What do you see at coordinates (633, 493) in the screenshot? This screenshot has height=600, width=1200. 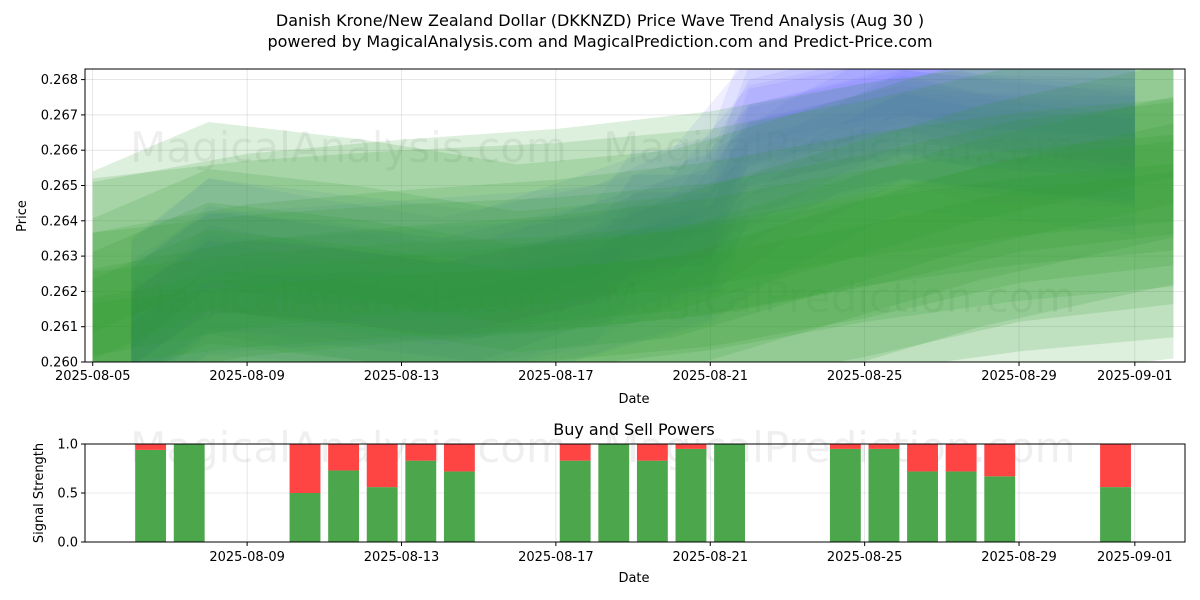 I see `signal-bars` at bounding box center [633, 493].